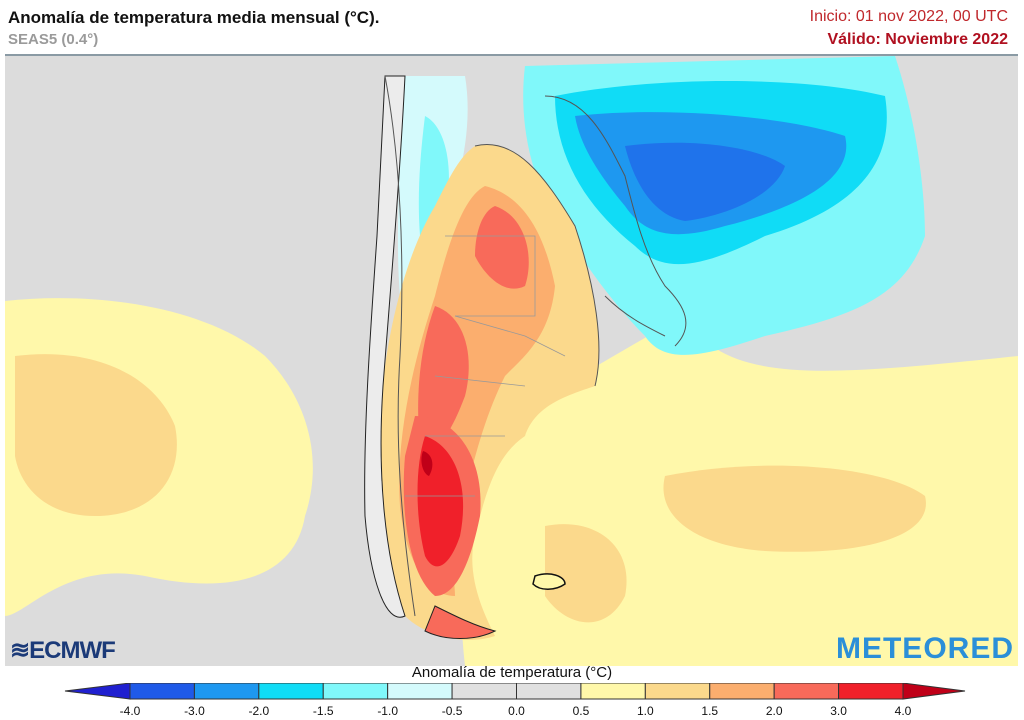 The width and height of the screenshot is (1024, 720). What do you see at coordinates (259, 711) in the screenshot?
I see `colorbar-tick: -2.0` at bounding box center [259, 711].